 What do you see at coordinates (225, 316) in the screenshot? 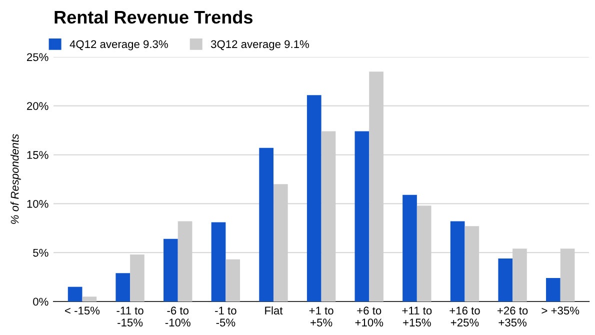
I see `x-tick-label: -1 to -5%` at bounding box center [225, 316].